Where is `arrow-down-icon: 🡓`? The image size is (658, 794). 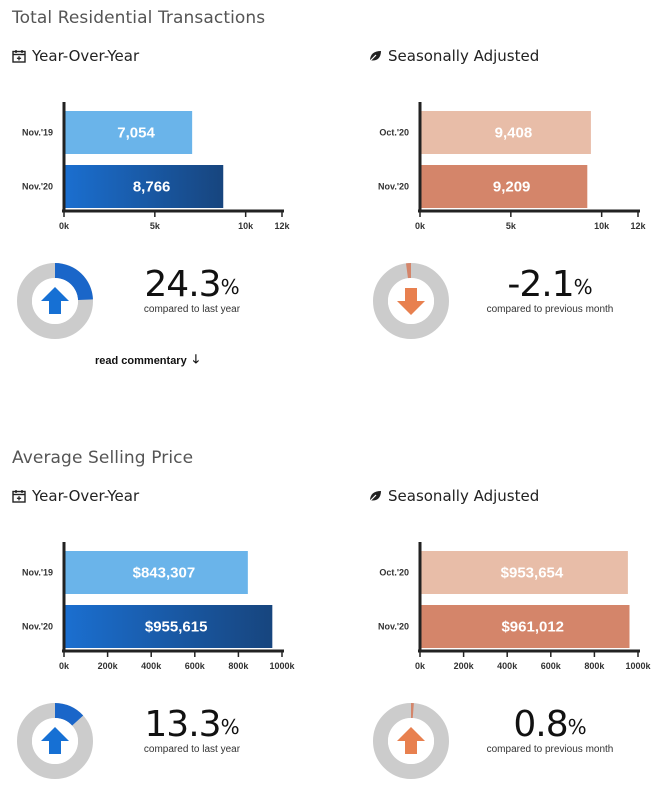
arrow-down-icon: 🡓 is located at coordinates (195, 359).